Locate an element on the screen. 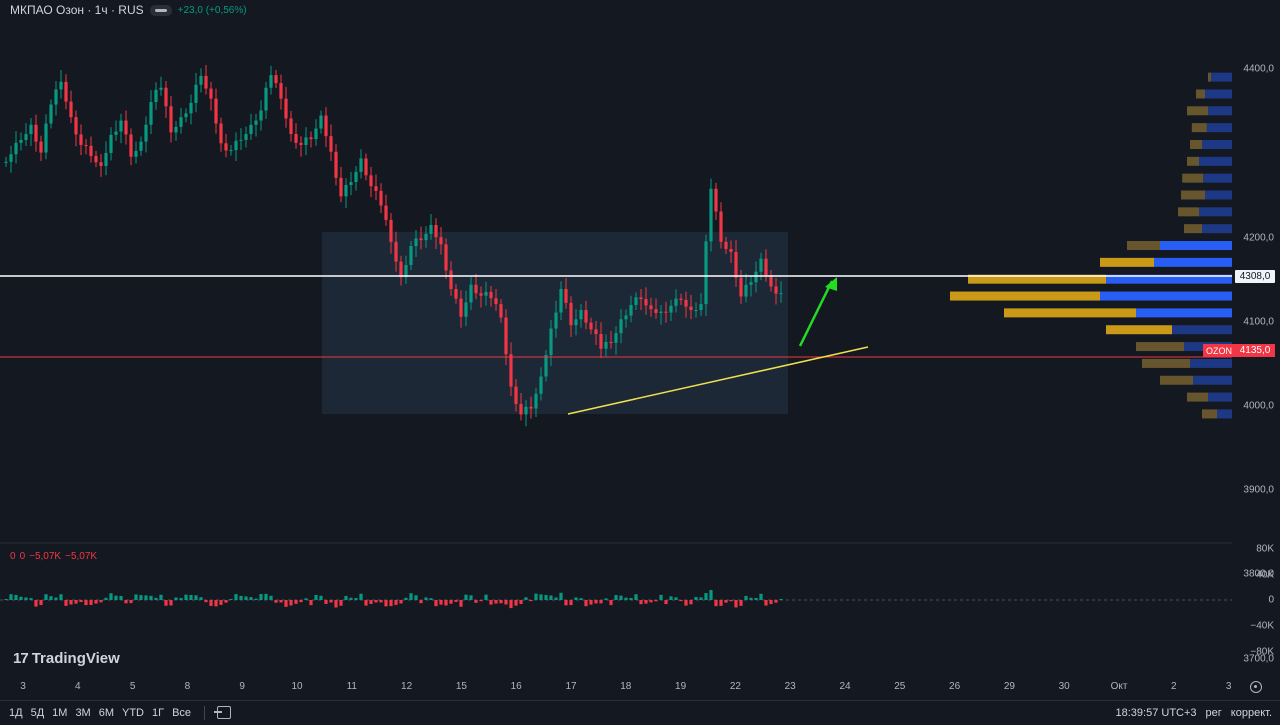 This screenshot has width=1280, height=725. last-price-badge: 4135,0 is located at coordinates (1255, 350).